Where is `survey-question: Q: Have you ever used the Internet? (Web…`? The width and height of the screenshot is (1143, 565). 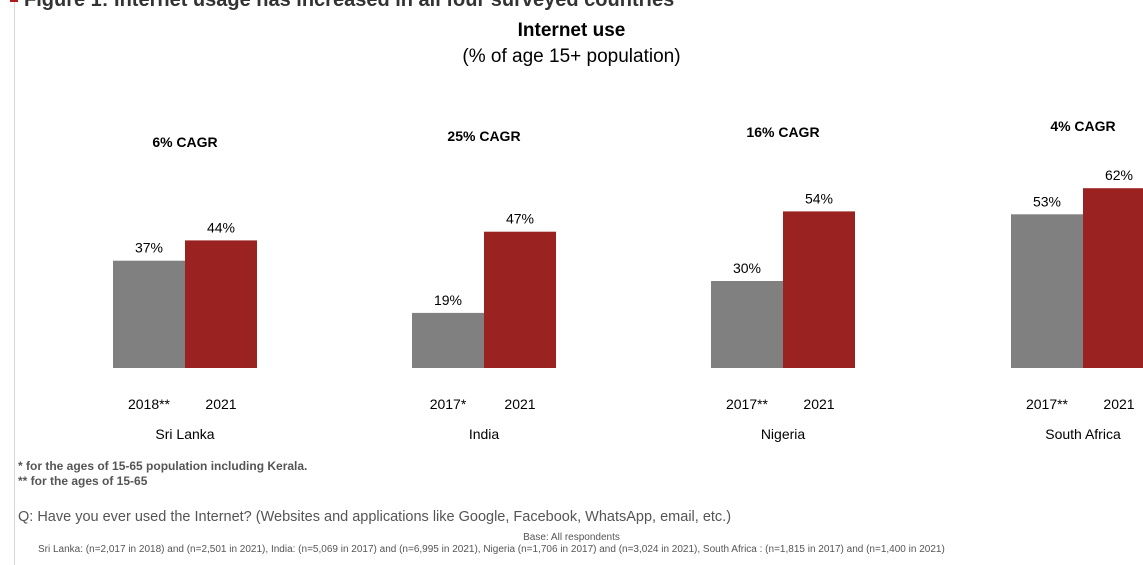 survey-question: Q: Have you ever used the Internet? (Web… is located at coordinates (375, 517).